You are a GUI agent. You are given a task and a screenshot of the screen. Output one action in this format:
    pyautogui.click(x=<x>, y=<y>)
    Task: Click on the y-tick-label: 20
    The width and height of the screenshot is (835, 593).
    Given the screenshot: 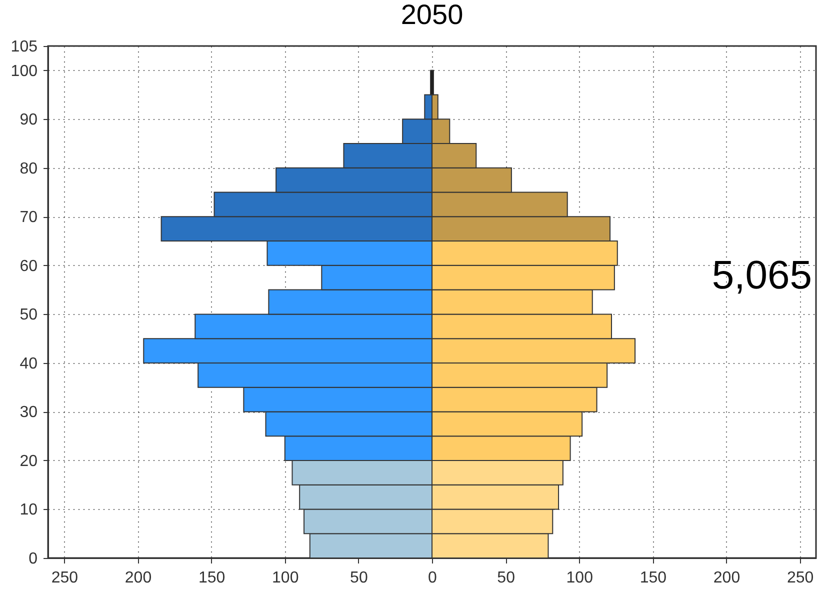 What is the action you would take?
    pyautogui.click(x=29, y=461)
    